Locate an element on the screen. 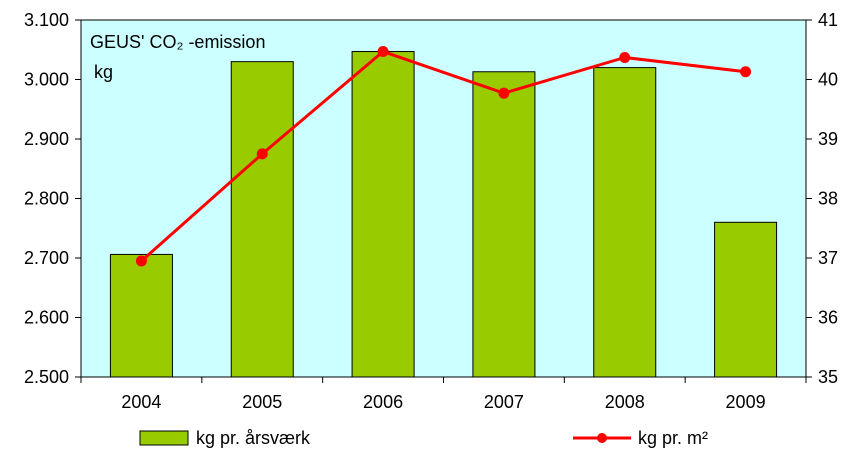 Image resolution: width=859 pixels, height=453 pixels. x-tick-label: 2007 is located at coordinates (504, 402).